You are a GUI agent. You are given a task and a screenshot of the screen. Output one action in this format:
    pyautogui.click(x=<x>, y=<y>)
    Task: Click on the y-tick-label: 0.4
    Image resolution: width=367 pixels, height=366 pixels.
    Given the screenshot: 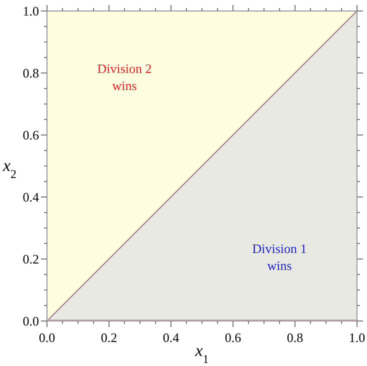 What is the action you would take?
    pyautogui.click(x=31, y=197)
    